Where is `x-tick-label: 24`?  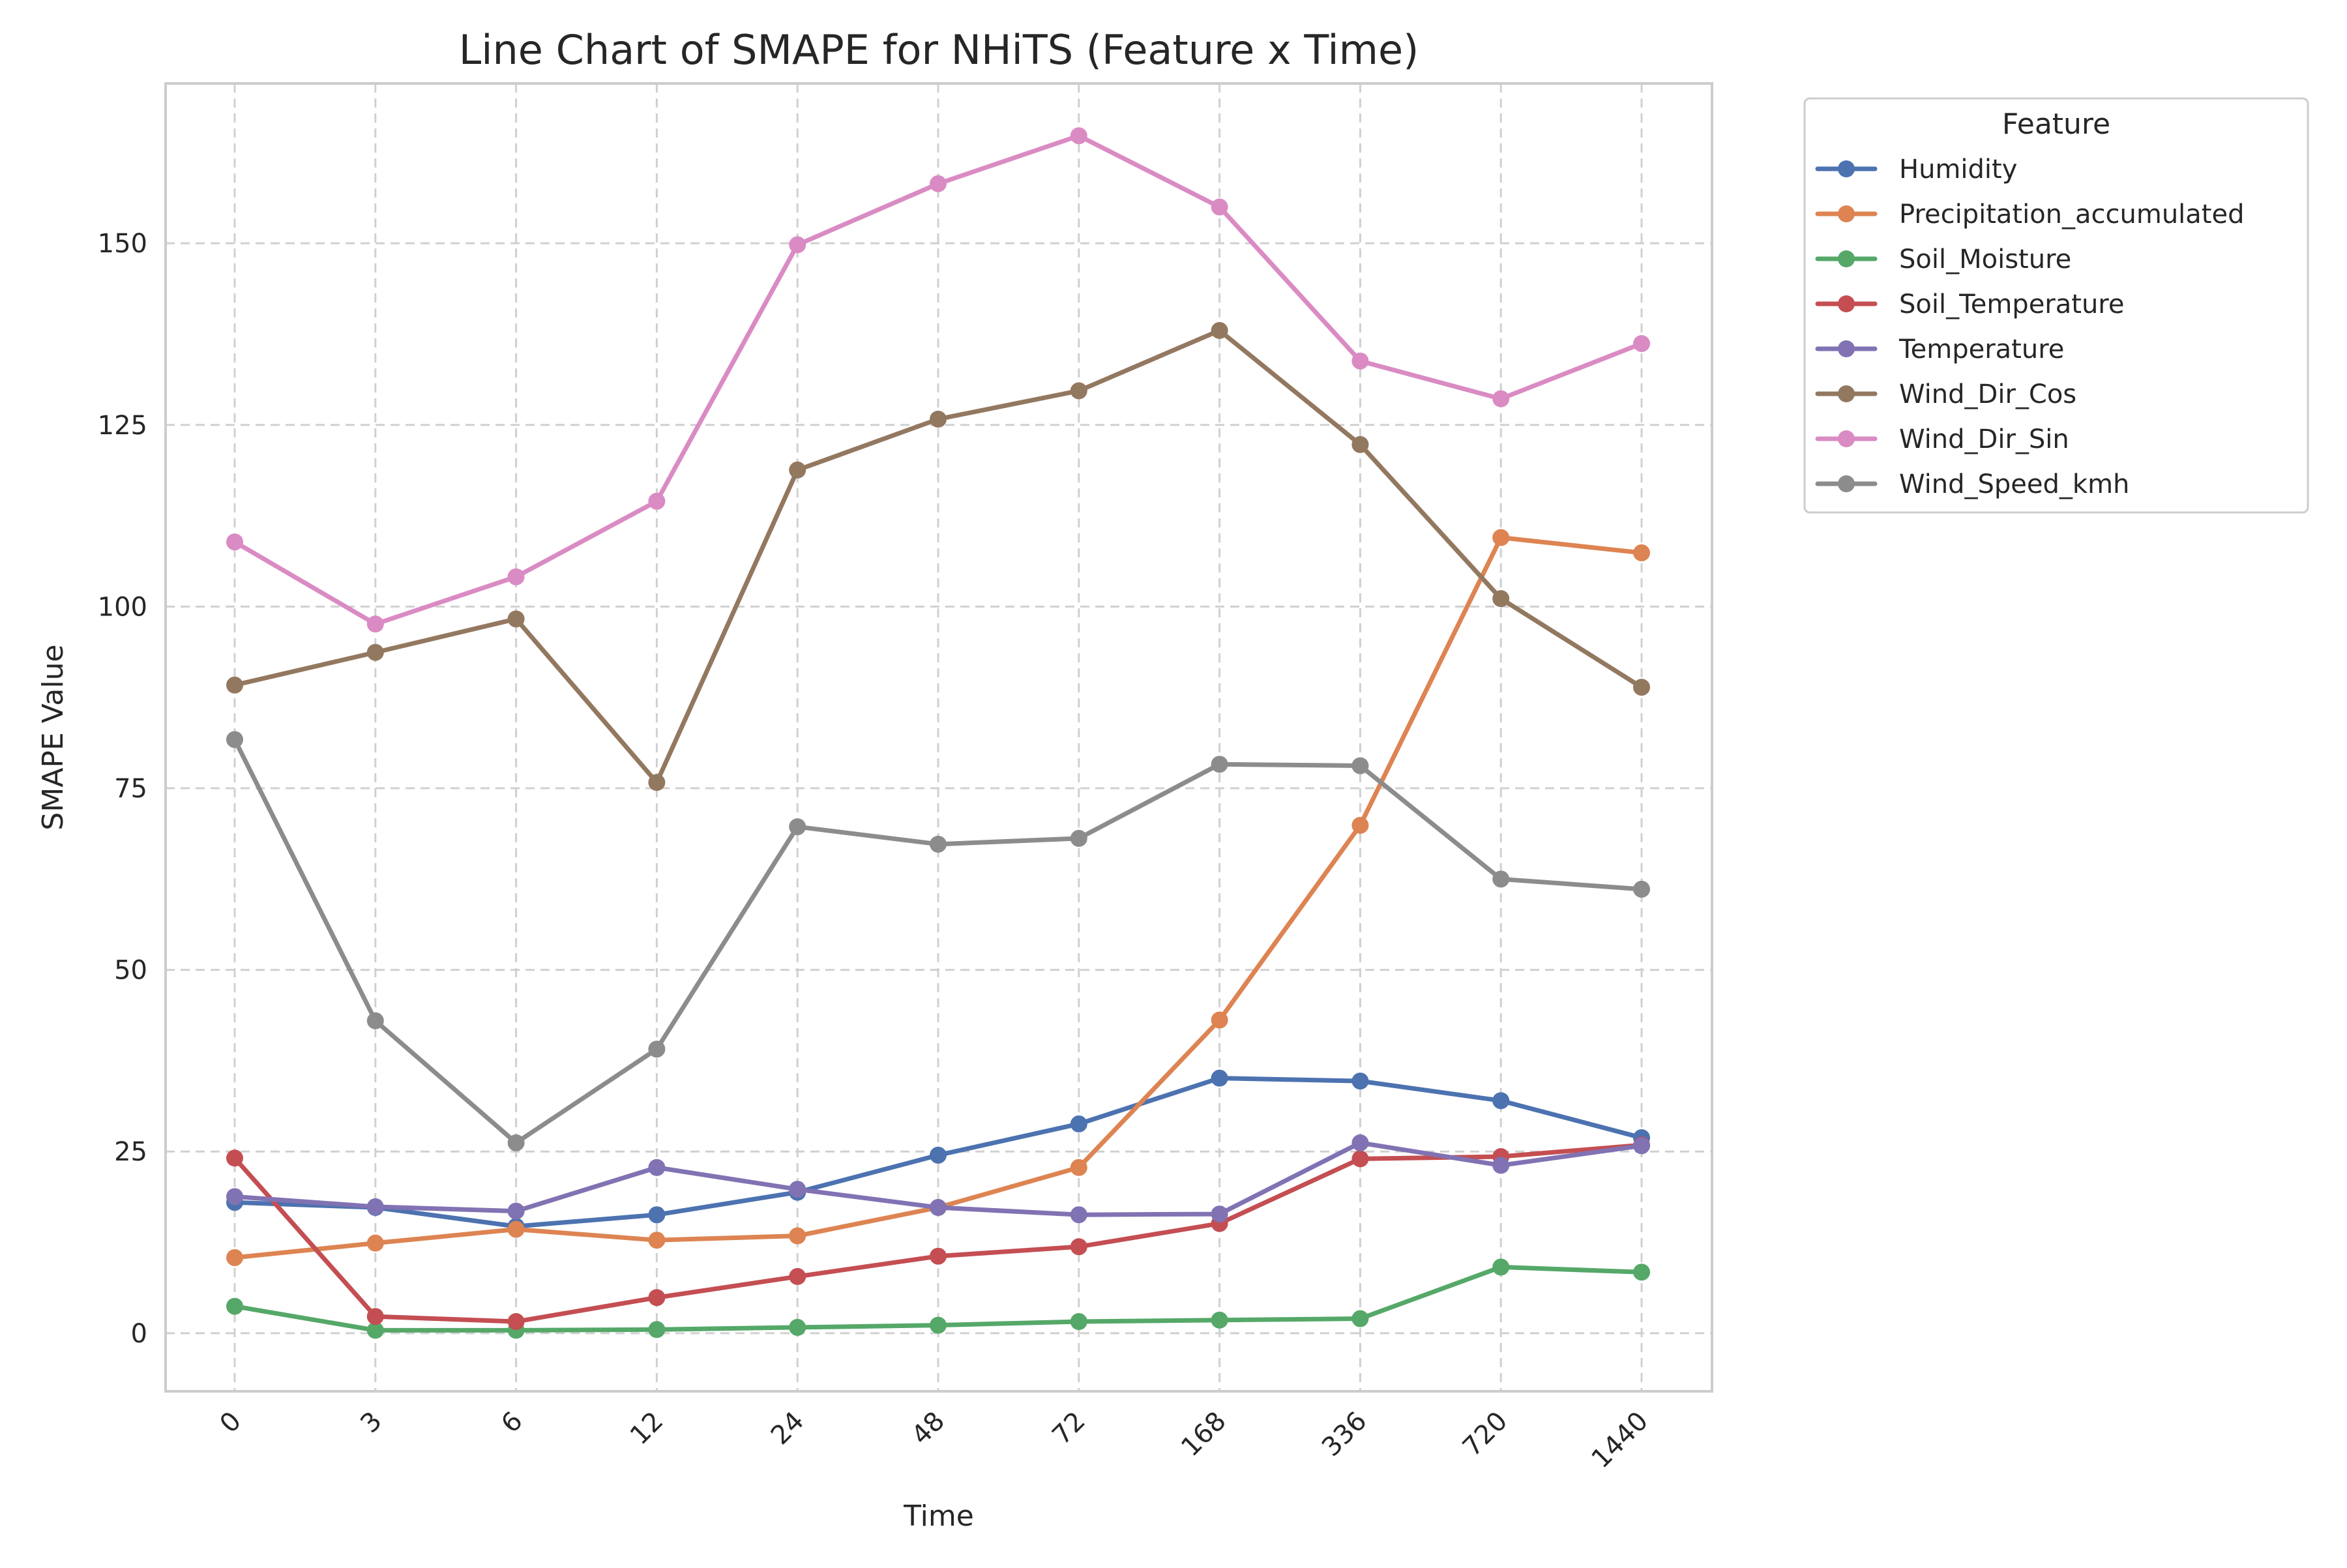 x-tick-label: 24 is located at coordinates (787, 1428).